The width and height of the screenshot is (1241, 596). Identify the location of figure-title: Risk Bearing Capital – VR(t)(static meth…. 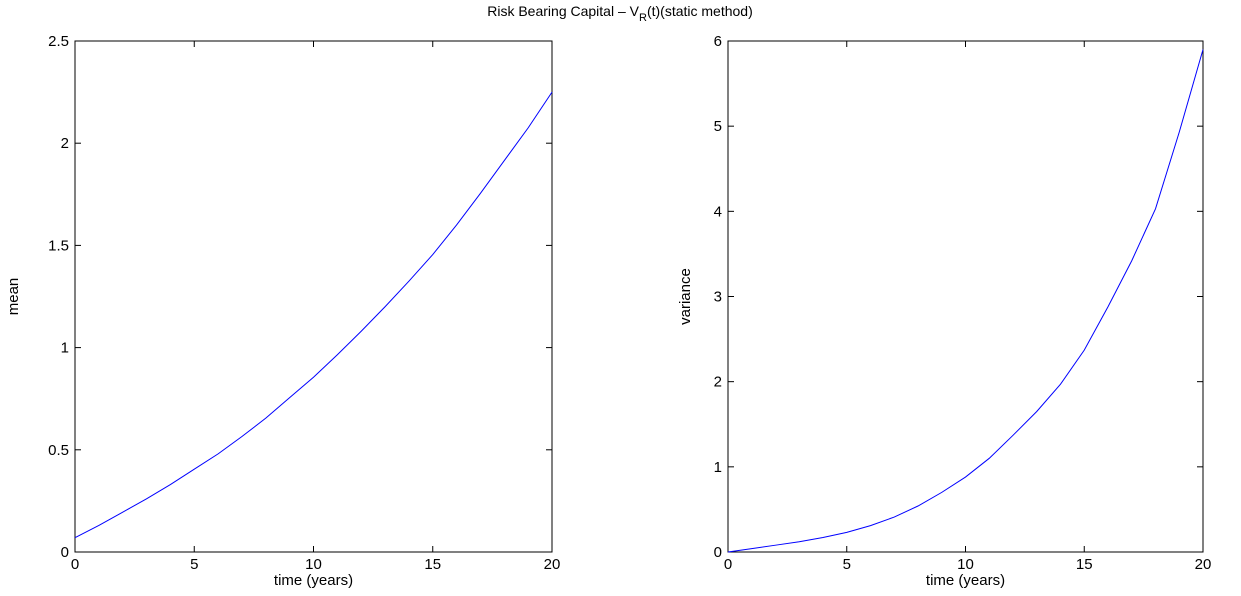
(620, 13).